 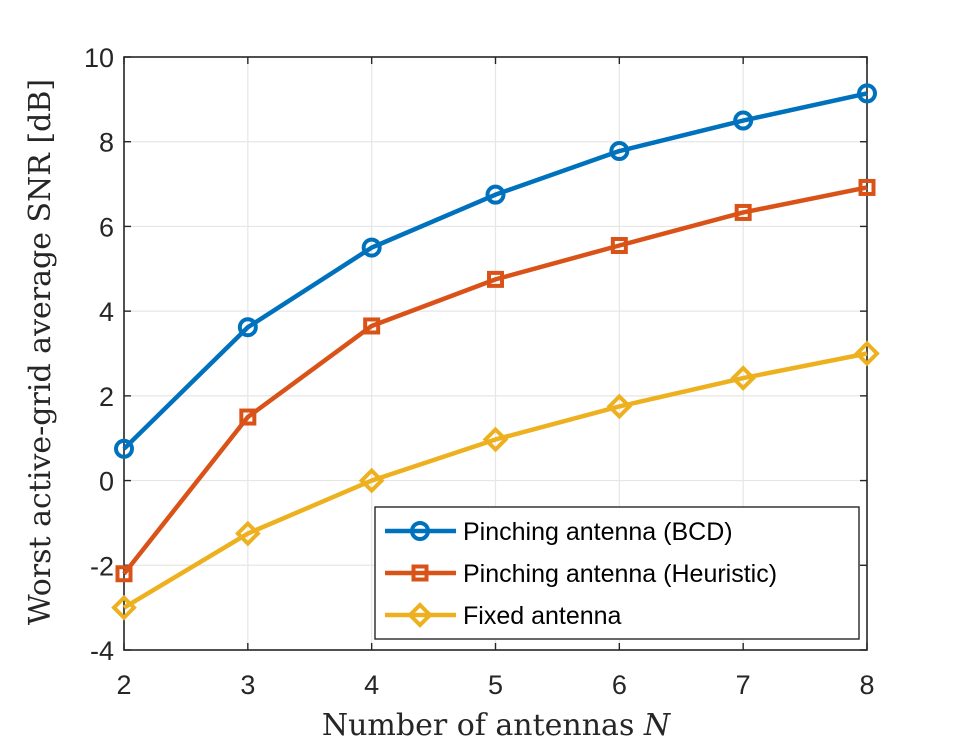 What do you see at coordinates (106, 397) in the screenshot?
I see `y-tick-label: 2` at bounding box center [106, 397].